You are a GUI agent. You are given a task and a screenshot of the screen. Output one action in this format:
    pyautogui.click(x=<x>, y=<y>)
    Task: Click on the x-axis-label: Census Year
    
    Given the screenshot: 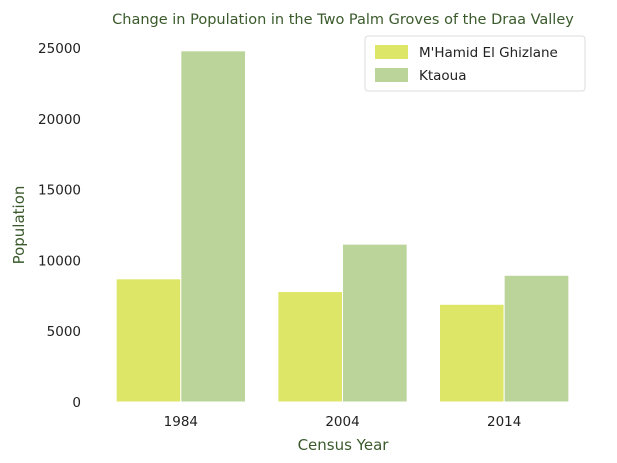 What is the action you would take?
    pyautogui.click(x=344, y=445)
    